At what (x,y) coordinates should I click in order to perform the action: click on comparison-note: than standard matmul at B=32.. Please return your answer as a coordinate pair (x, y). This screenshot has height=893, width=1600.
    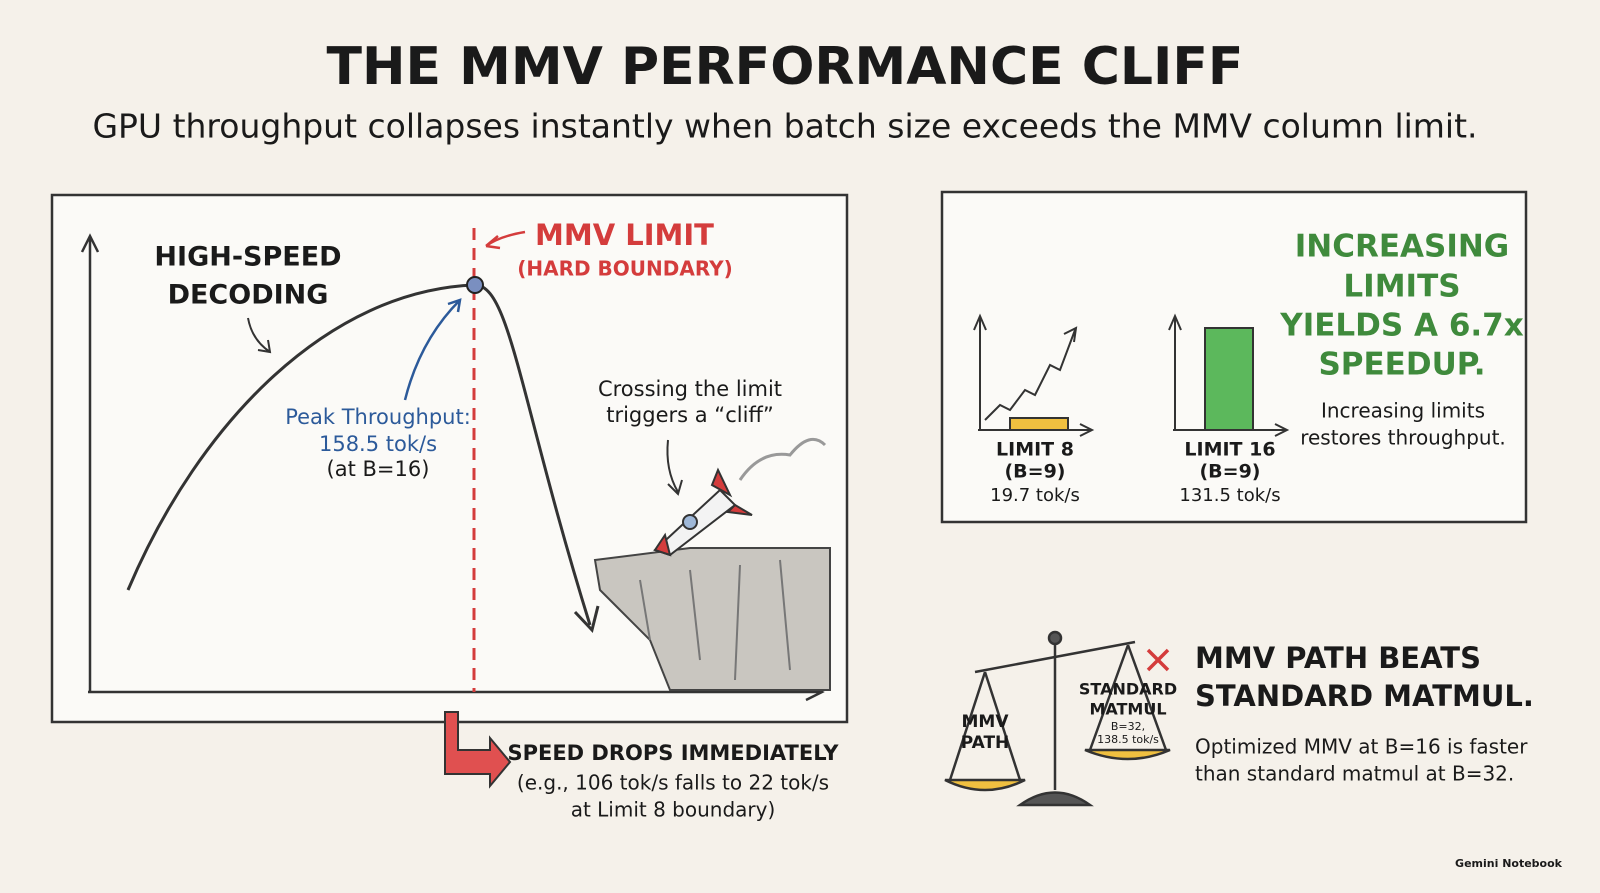
    Looking at the image, I should click on (1354, 774).